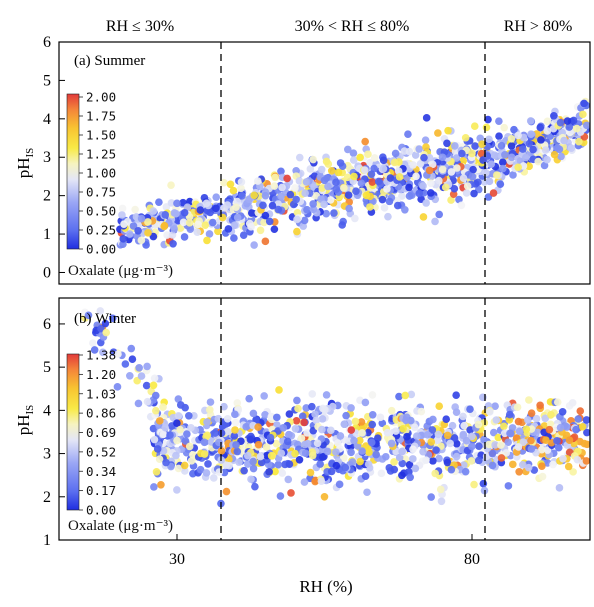  I want to click on summer-colorbar-title: Oxalate (μg·m⁻³), so click(120, 271).